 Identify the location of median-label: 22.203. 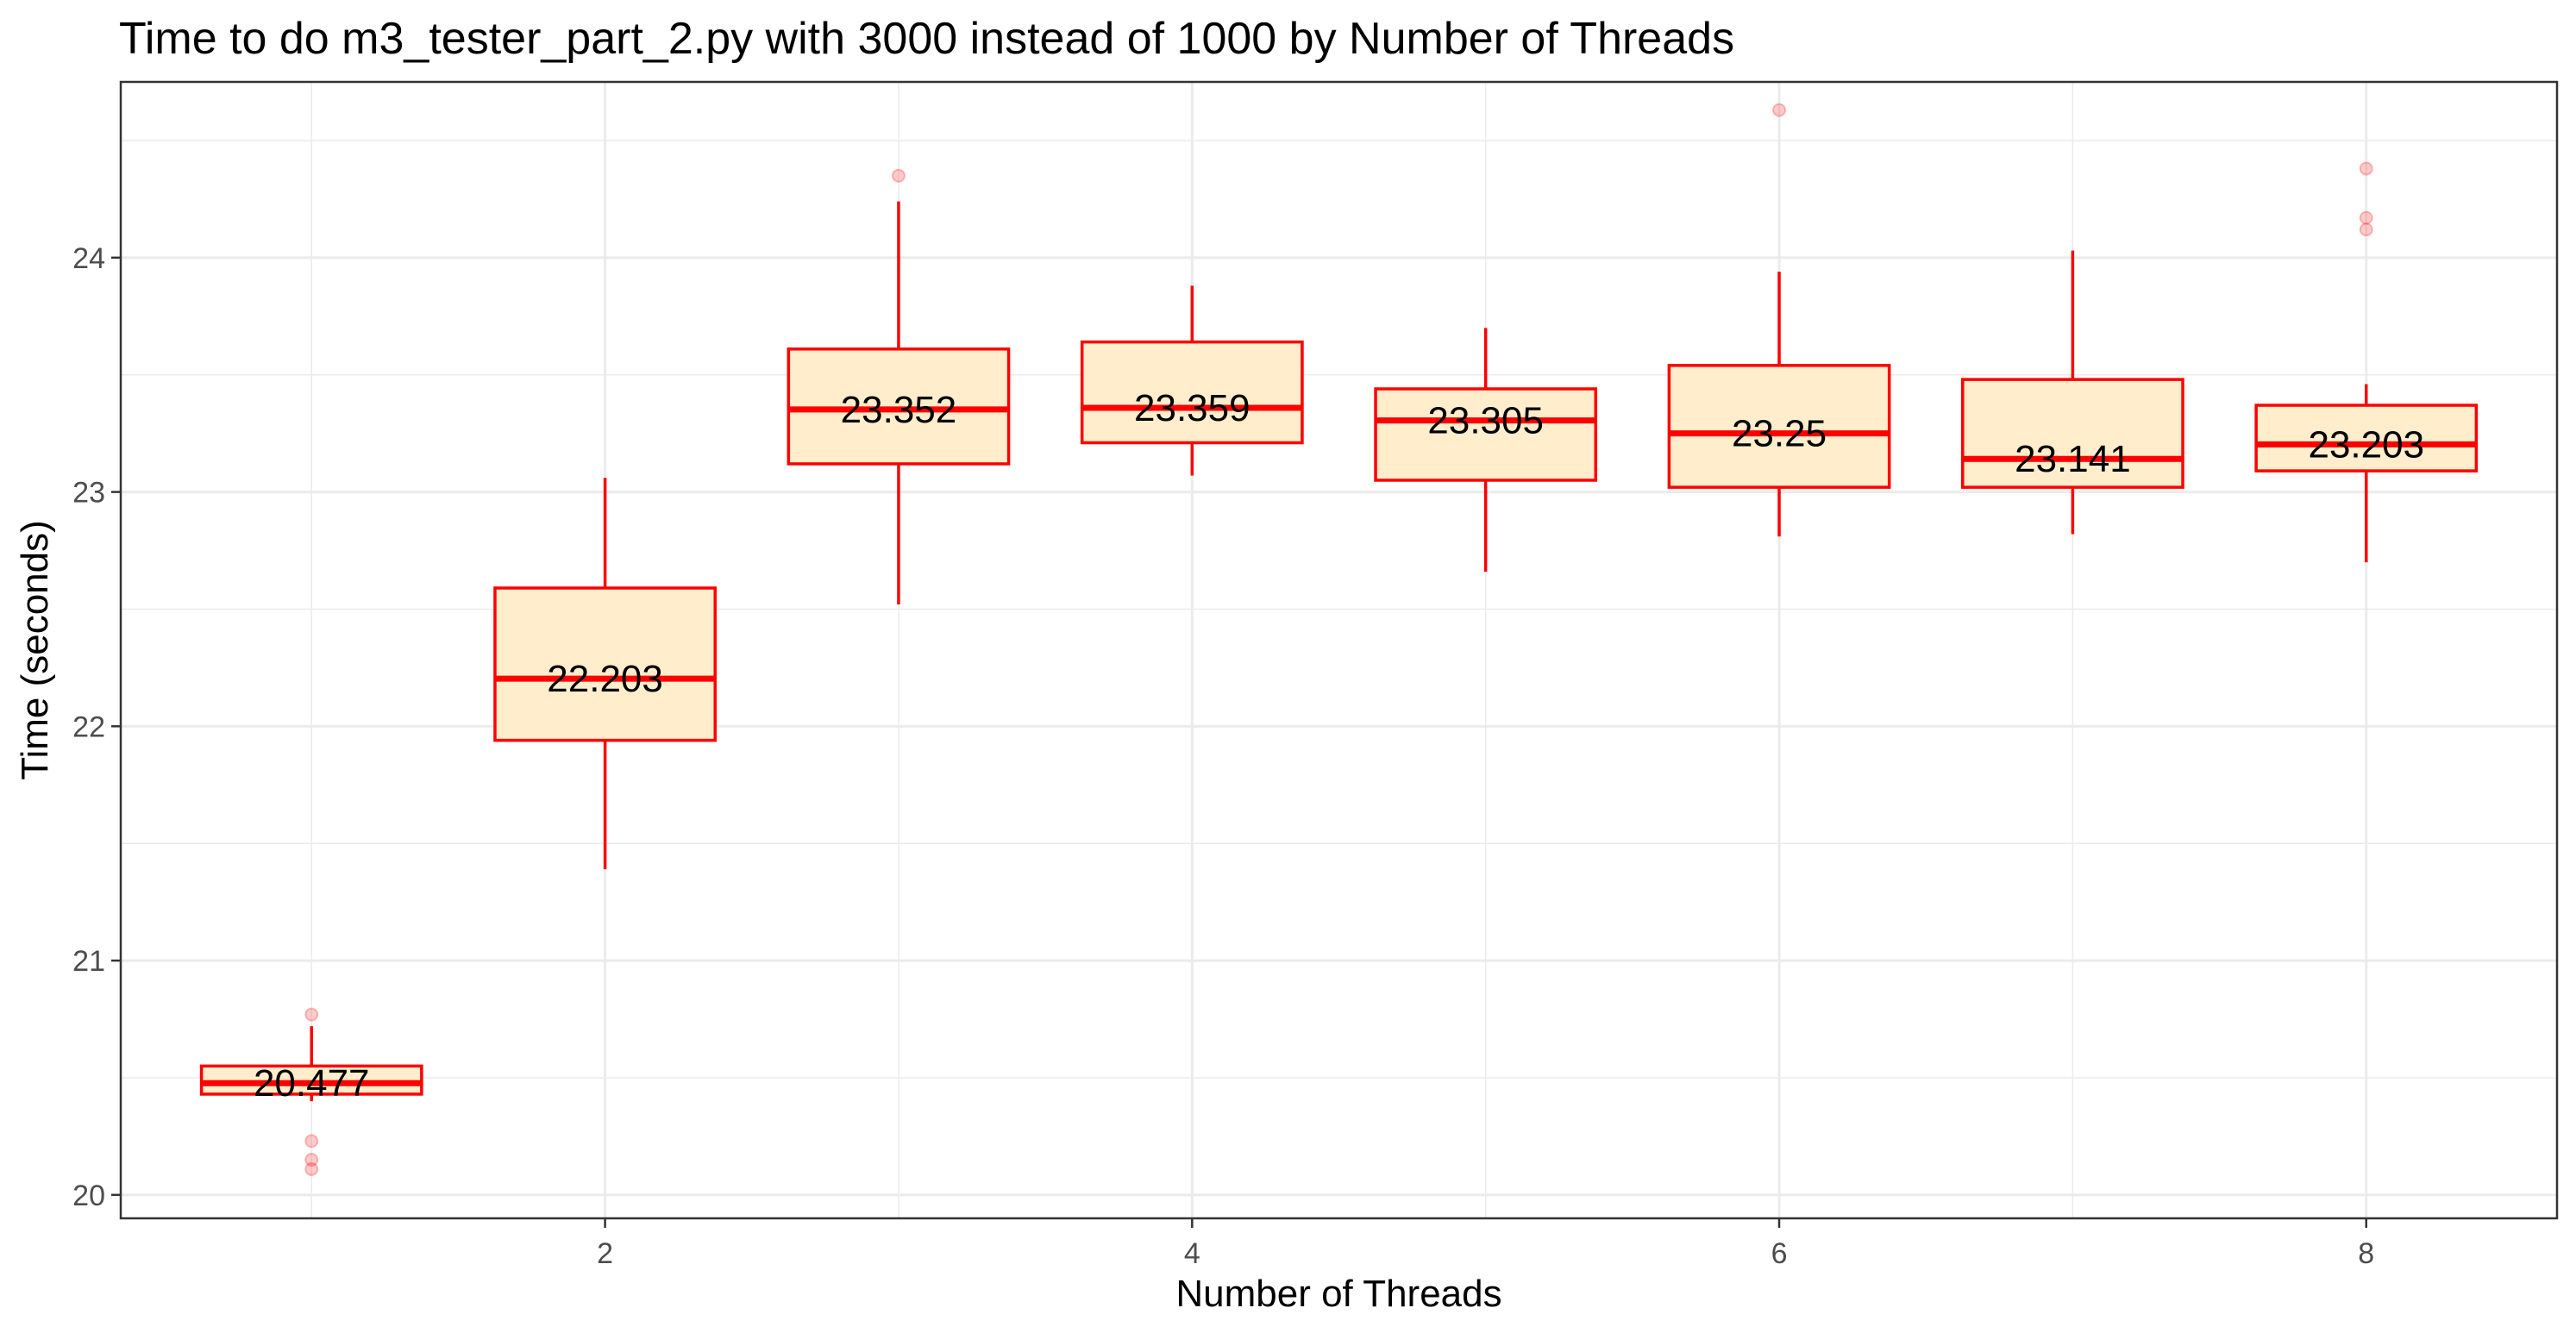
(605, 679).